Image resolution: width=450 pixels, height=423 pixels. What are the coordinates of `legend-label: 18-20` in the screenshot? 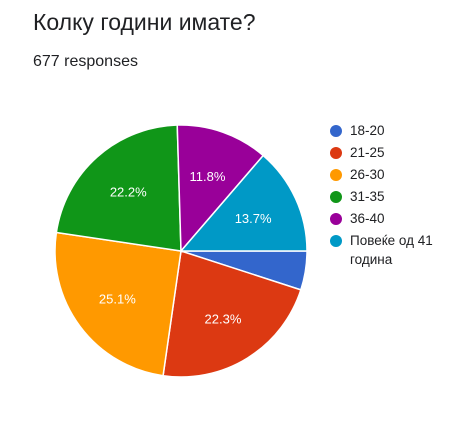 It's located at (367, 130).